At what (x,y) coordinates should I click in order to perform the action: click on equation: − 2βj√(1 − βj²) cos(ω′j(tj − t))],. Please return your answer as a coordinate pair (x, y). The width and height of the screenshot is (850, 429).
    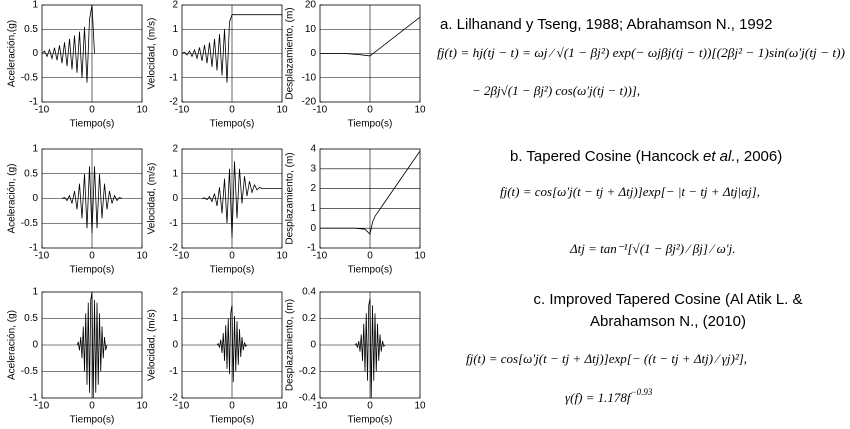
    Looking at the image, I should click on (556, 90).